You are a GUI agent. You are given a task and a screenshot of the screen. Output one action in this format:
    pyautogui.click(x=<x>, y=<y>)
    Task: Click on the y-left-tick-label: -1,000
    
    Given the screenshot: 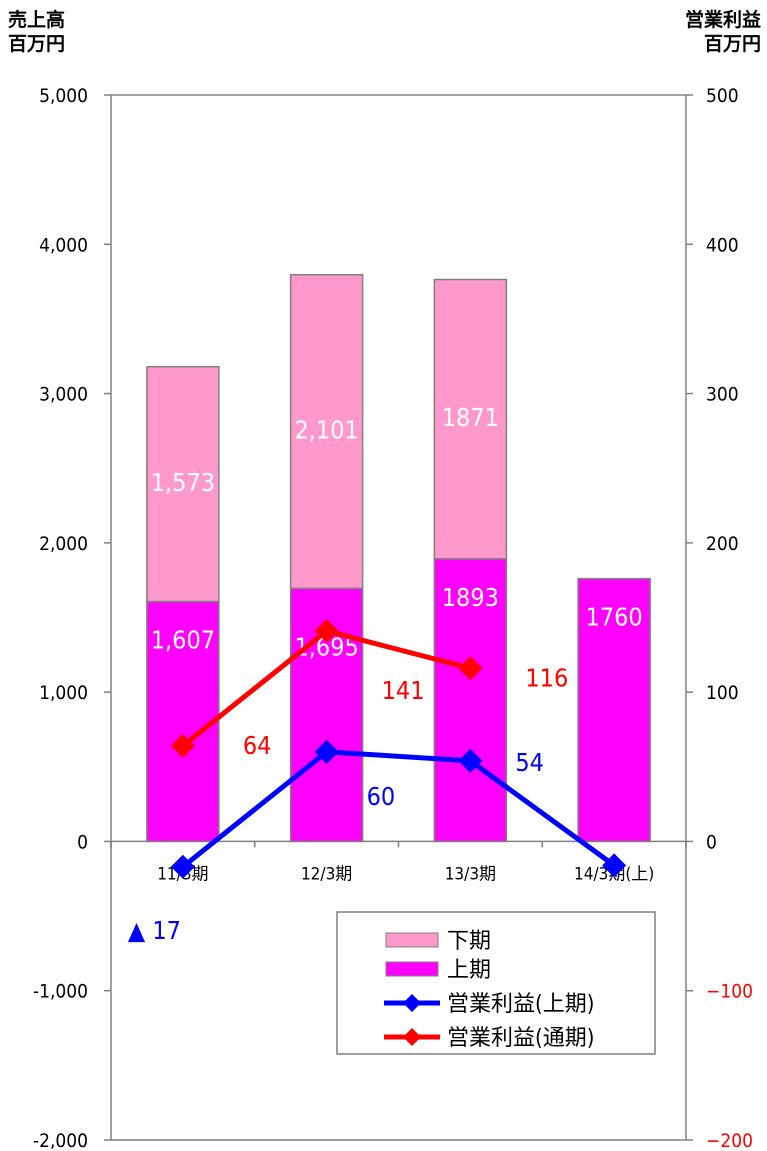 What is the action you would take?
    pyautogui.click(x=60, y=992)
    